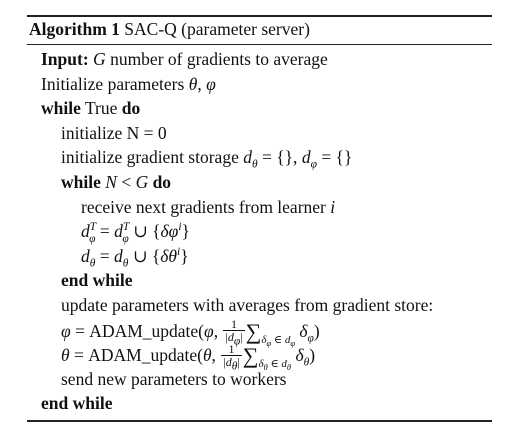  What do you see at coordinates (128, 83) in the screenshot?
I see `line-init-params: Initialize parameters θ, φ` at bounding box center [128, 83].